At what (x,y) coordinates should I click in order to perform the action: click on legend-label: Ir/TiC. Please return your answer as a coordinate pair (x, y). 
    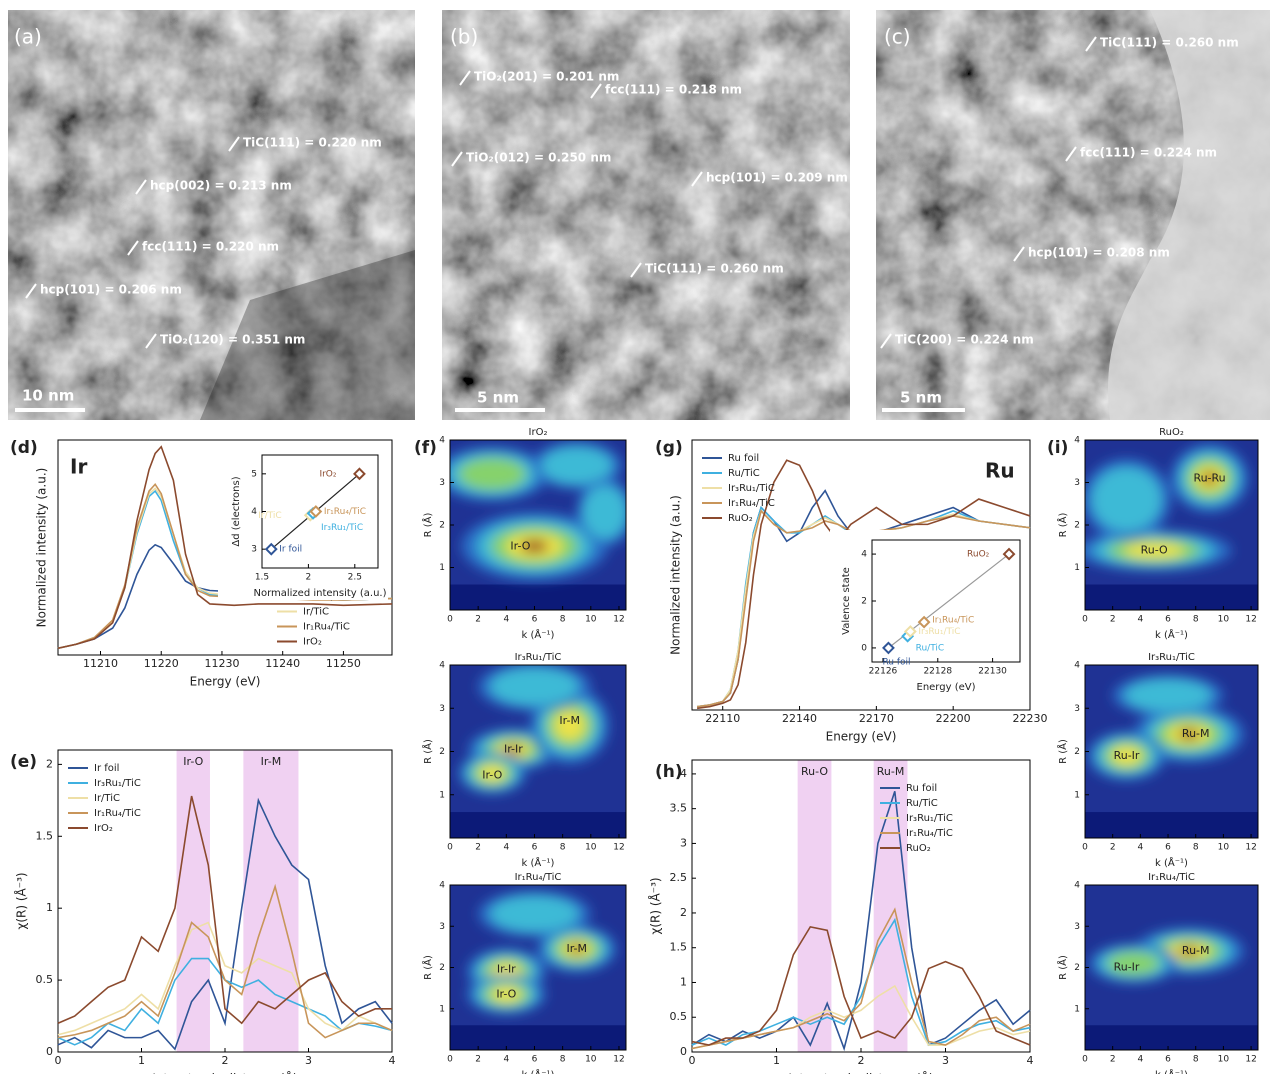
    Looking at the image, I should click on (107, 798).